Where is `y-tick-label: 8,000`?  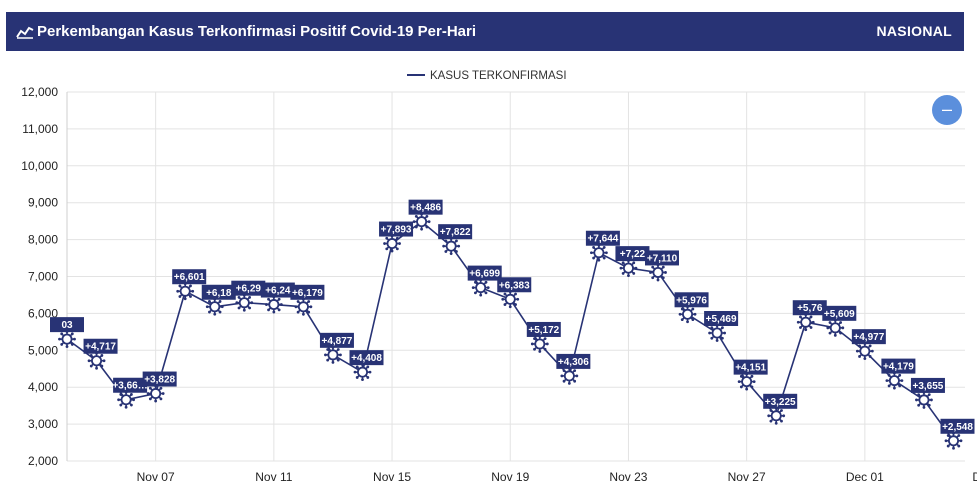 y-tick-label: 8,000 is located at coordinates (43, 240).